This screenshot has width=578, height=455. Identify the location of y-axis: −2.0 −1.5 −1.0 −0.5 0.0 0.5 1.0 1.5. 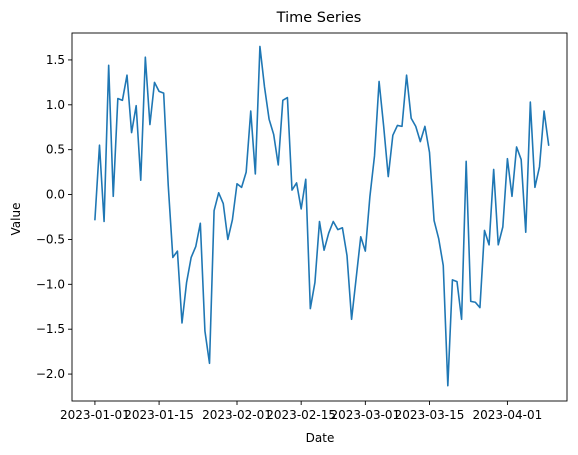
(54, 217).